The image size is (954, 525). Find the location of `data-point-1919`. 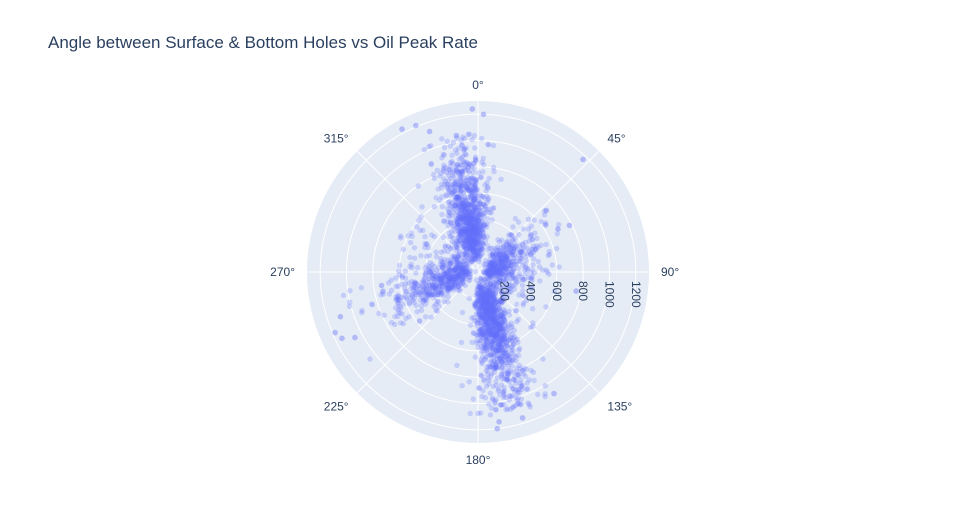

data-point-1919 is located at coordinates (506, 276).